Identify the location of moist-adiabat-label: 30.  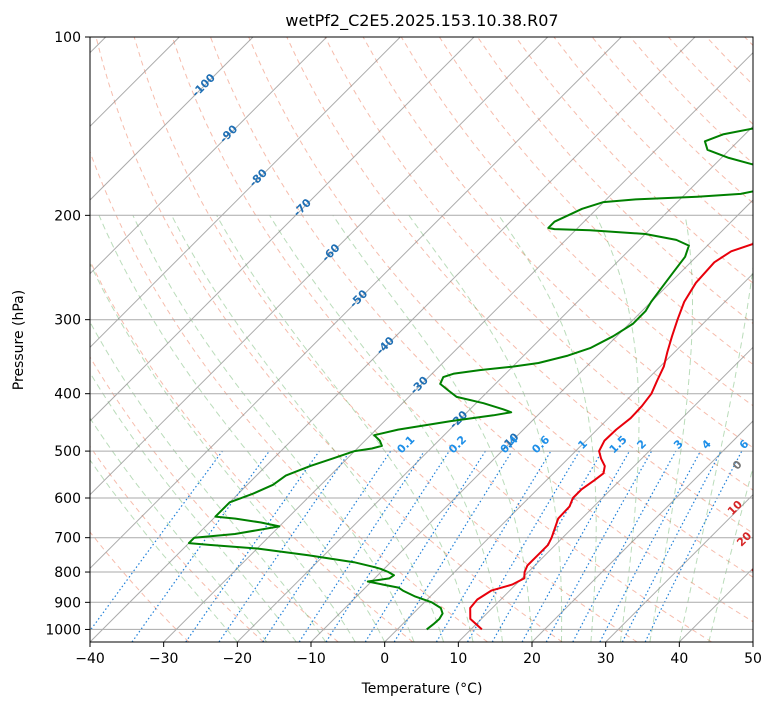
(759, 568).